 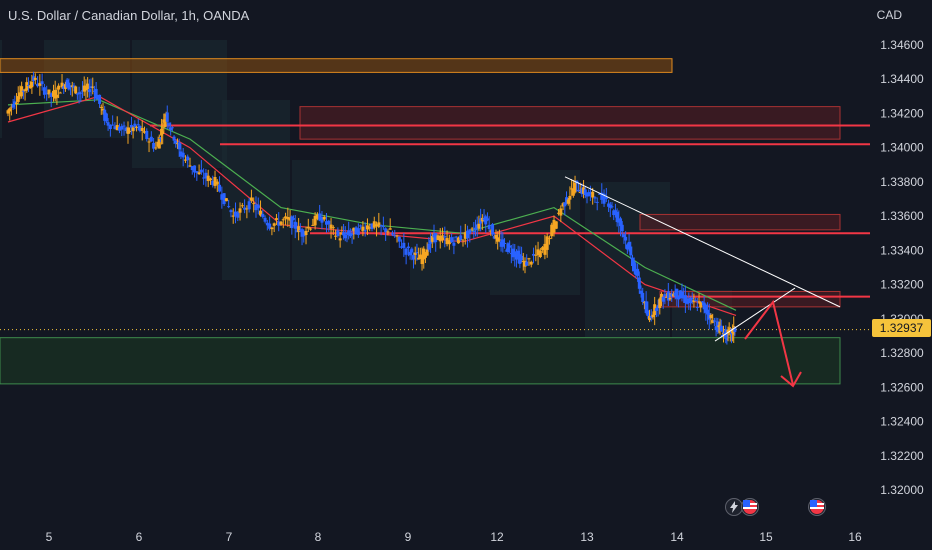 What do you see at coordinates (497, 537) in the screenshot?
I see `time-tick-label: 12` at bounding box center [497, 537].